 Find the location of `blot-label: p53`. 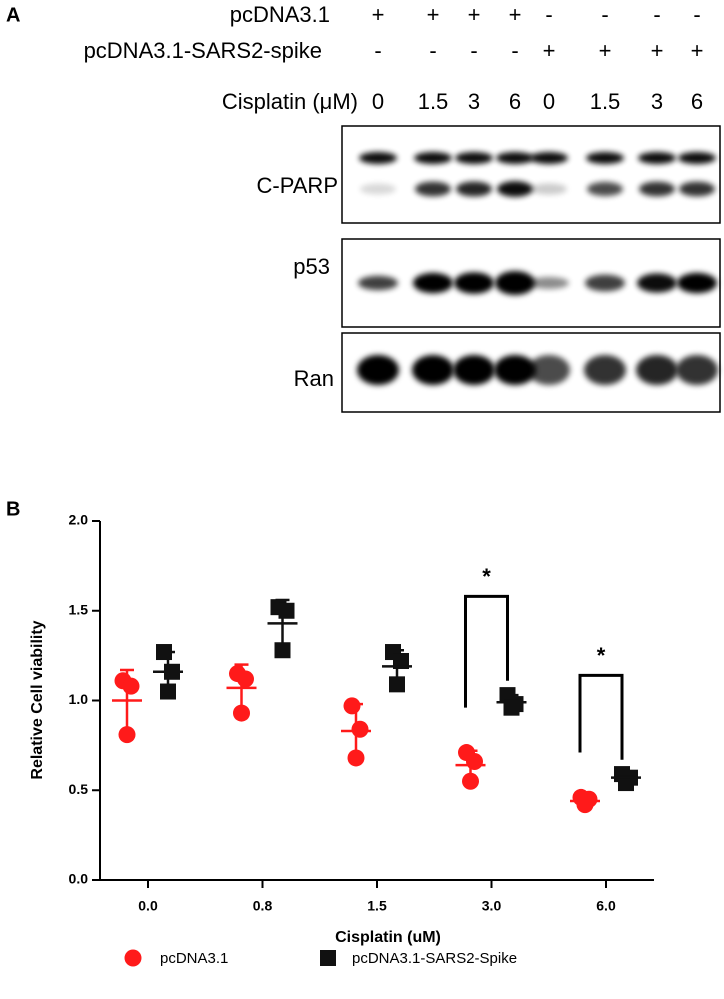

blot-label: p53 is located at coordinates (311, 266).